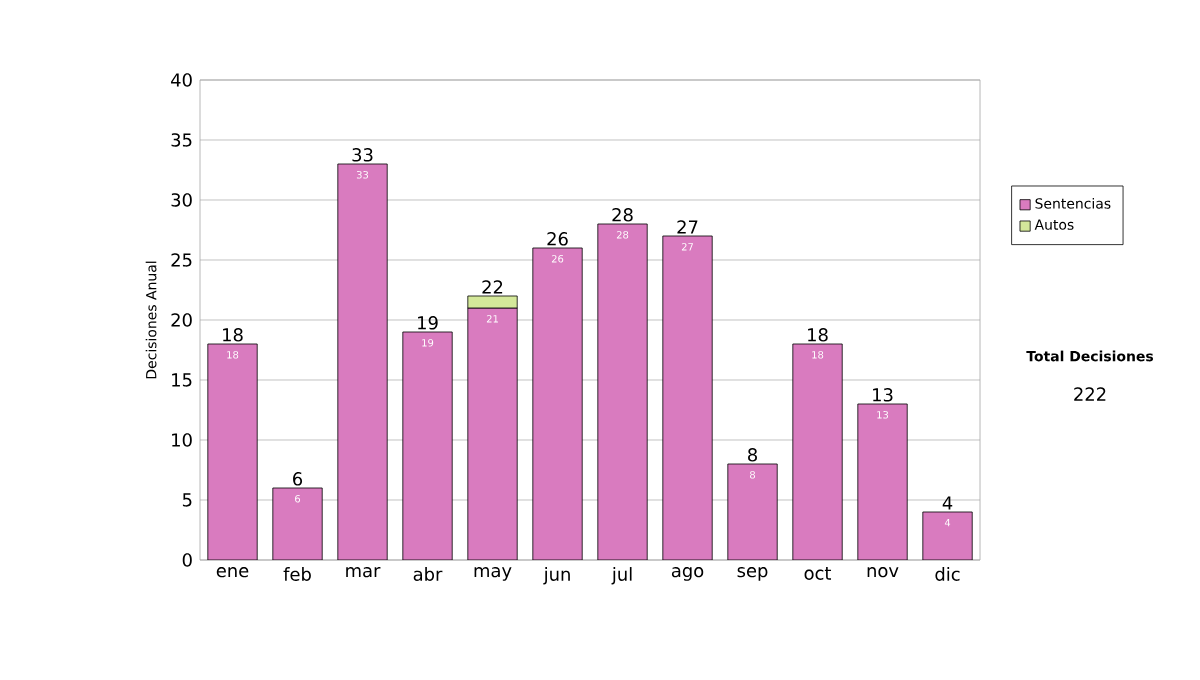  I want to click on x-tick-label: jun, so click(556, 576).